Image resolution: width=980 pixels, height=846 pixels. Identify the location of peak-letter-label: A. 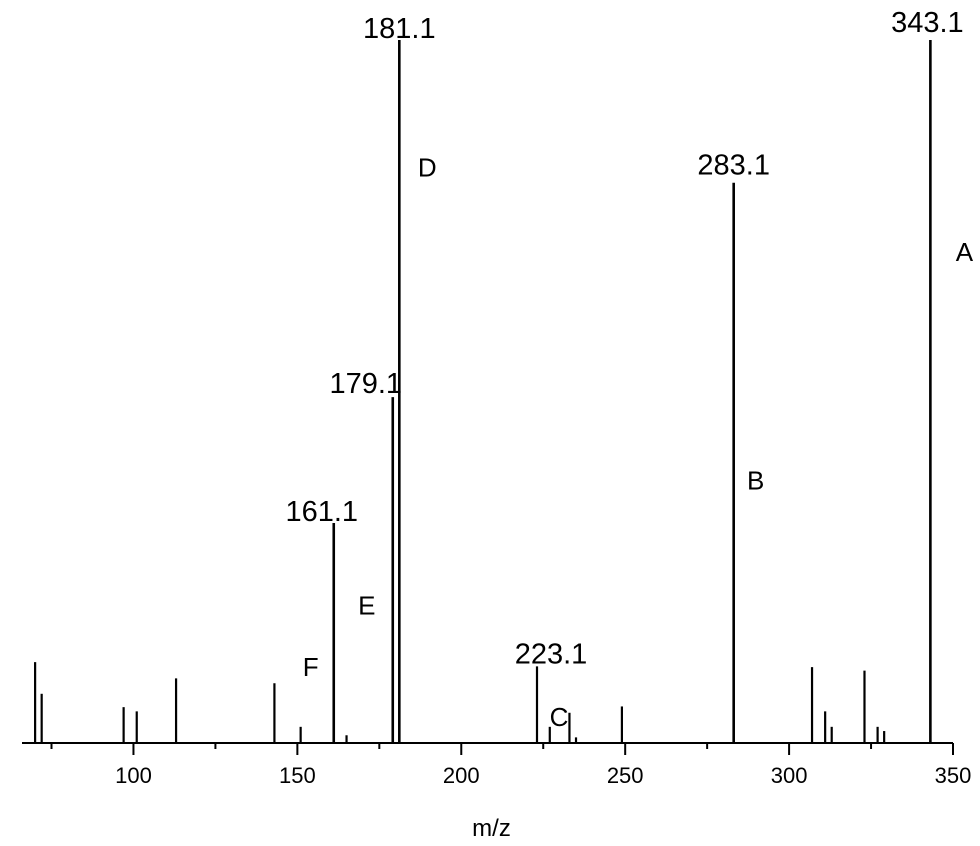
(965, 252).